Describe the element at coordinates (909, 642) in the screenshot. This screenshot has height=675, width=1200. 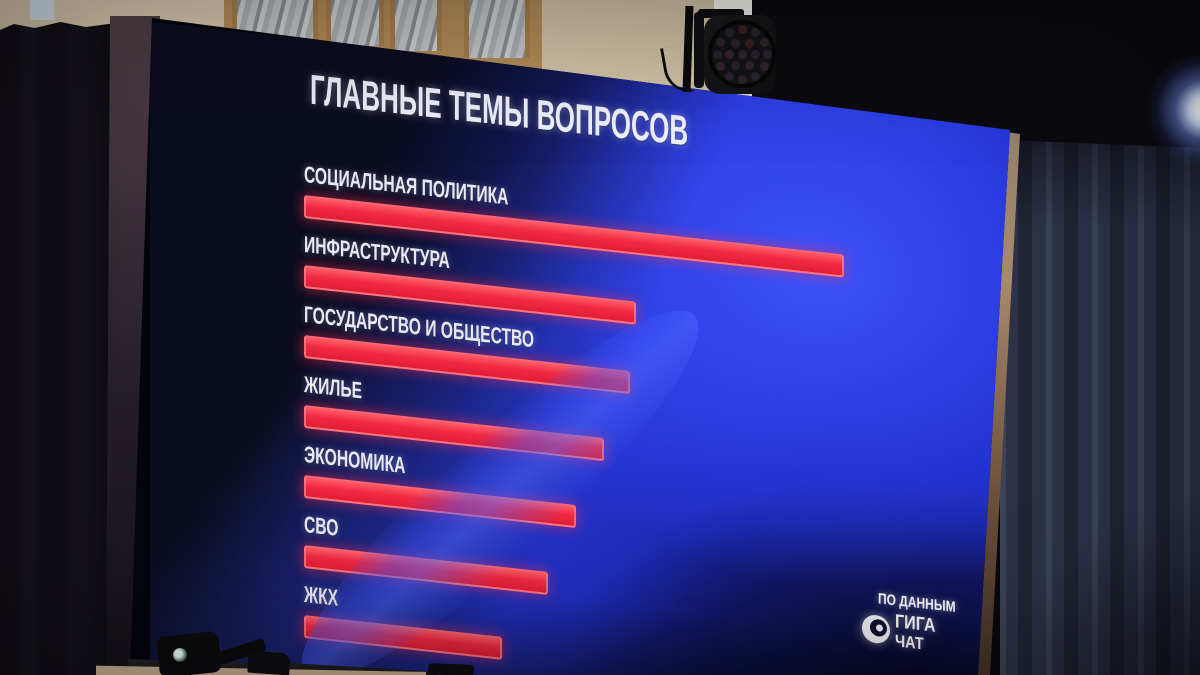
I see `gigachat-logo-line2: ЧАТ` at that location.